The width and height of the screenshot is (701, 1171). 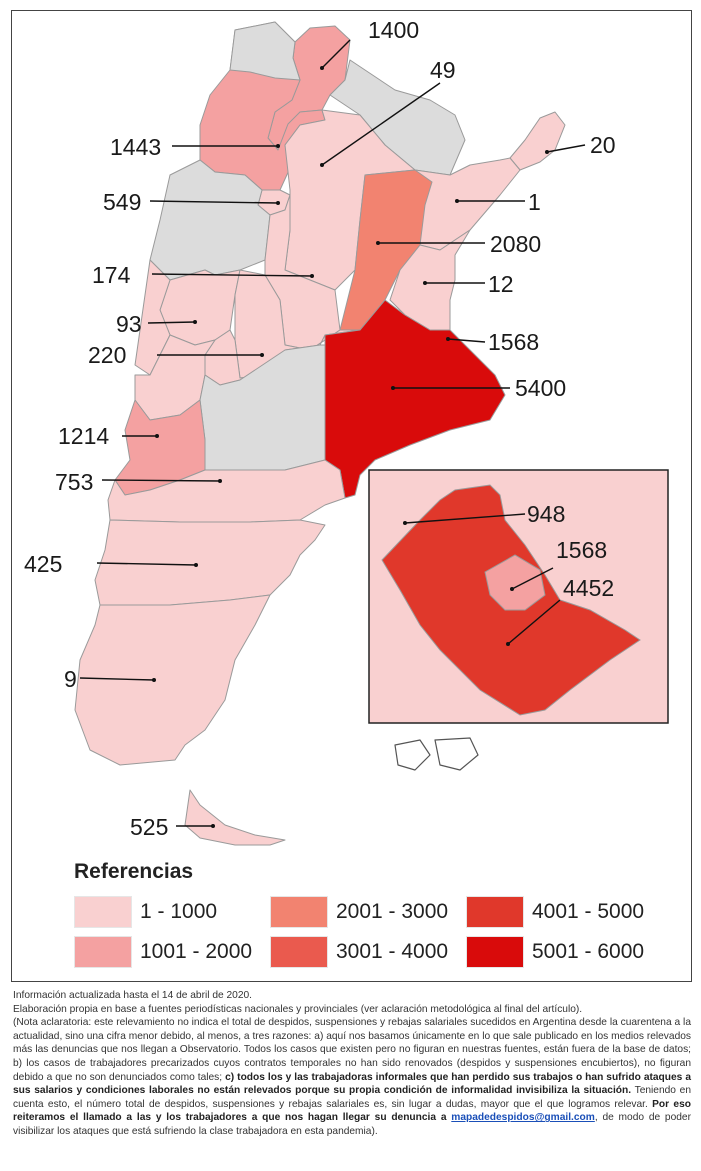 I want to click on province-misiones-leader-dot, so click(x=547, y=152).